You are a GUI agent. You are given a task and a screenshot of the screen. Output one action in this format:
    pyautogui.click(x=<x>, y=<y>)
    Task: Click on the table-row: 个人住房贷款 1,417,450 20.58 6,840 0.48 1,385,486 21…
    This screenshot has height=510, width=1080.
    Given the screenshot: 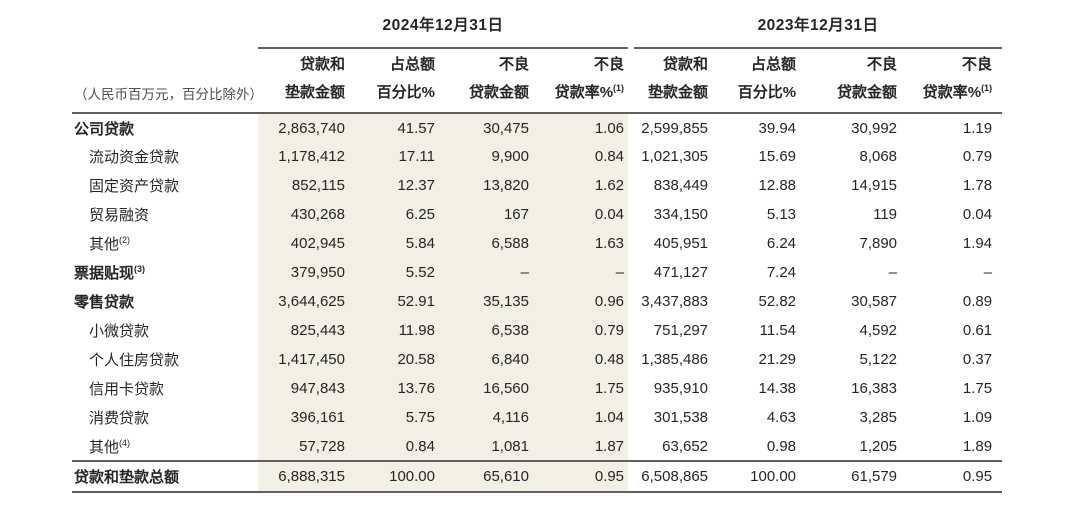 What is the action you would take?
    pyautogui.click(x=537, y=359)
    